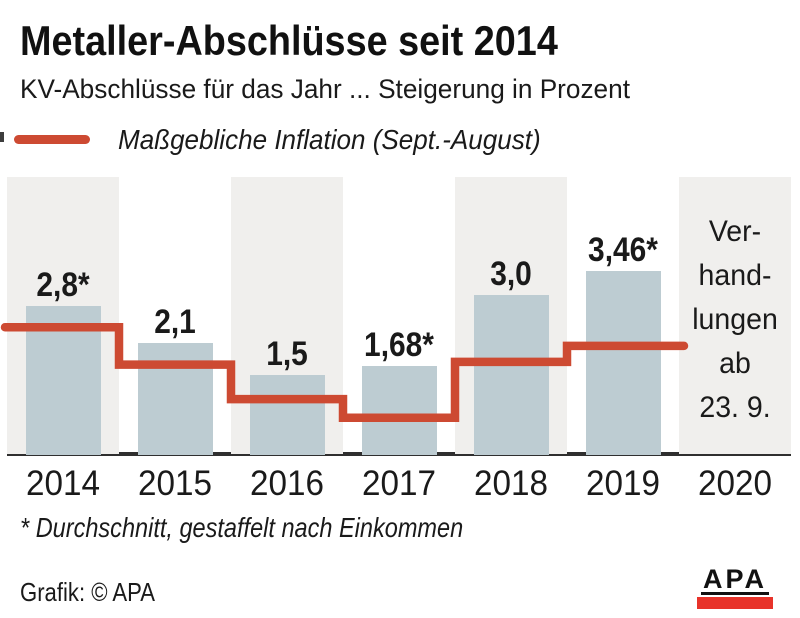  I want to click on apa-logo-text: APA, so click(734, 579).